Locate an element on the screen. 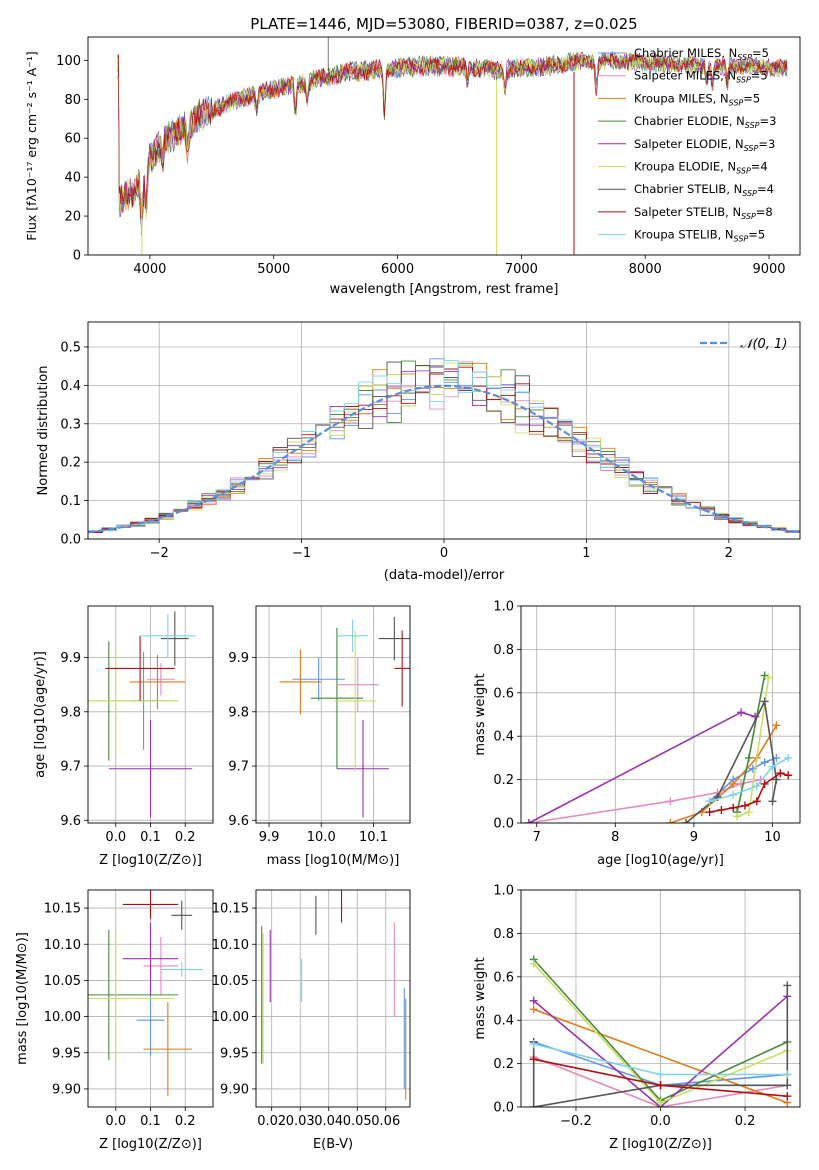  x-axis-label: (data-model)/error is located at coordinates (444, 575).